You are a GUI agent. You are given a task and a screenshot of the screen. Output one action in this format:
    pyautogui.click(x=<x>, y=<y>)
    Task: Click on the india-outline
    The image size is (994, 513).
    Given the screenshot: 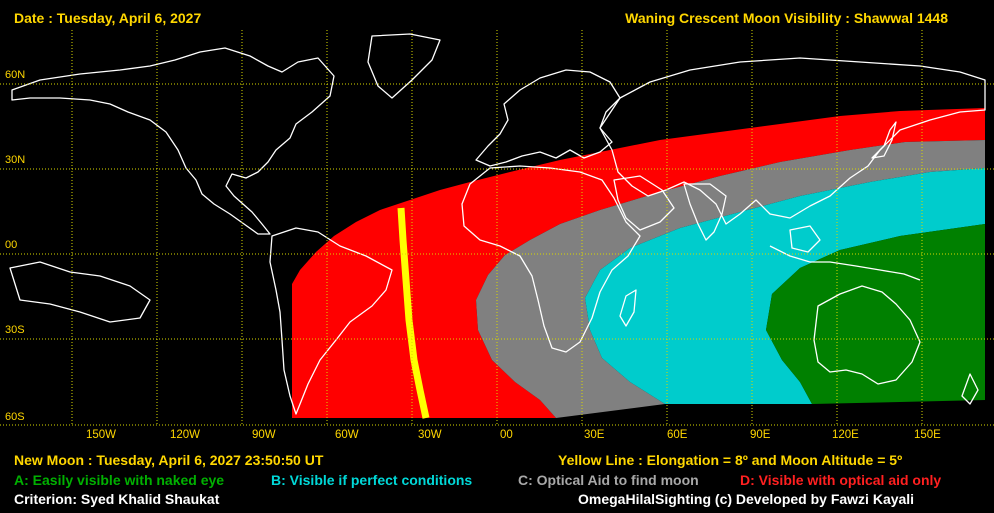 What is the action you would take?
    pyautogui.click(x=705, y=212)
    